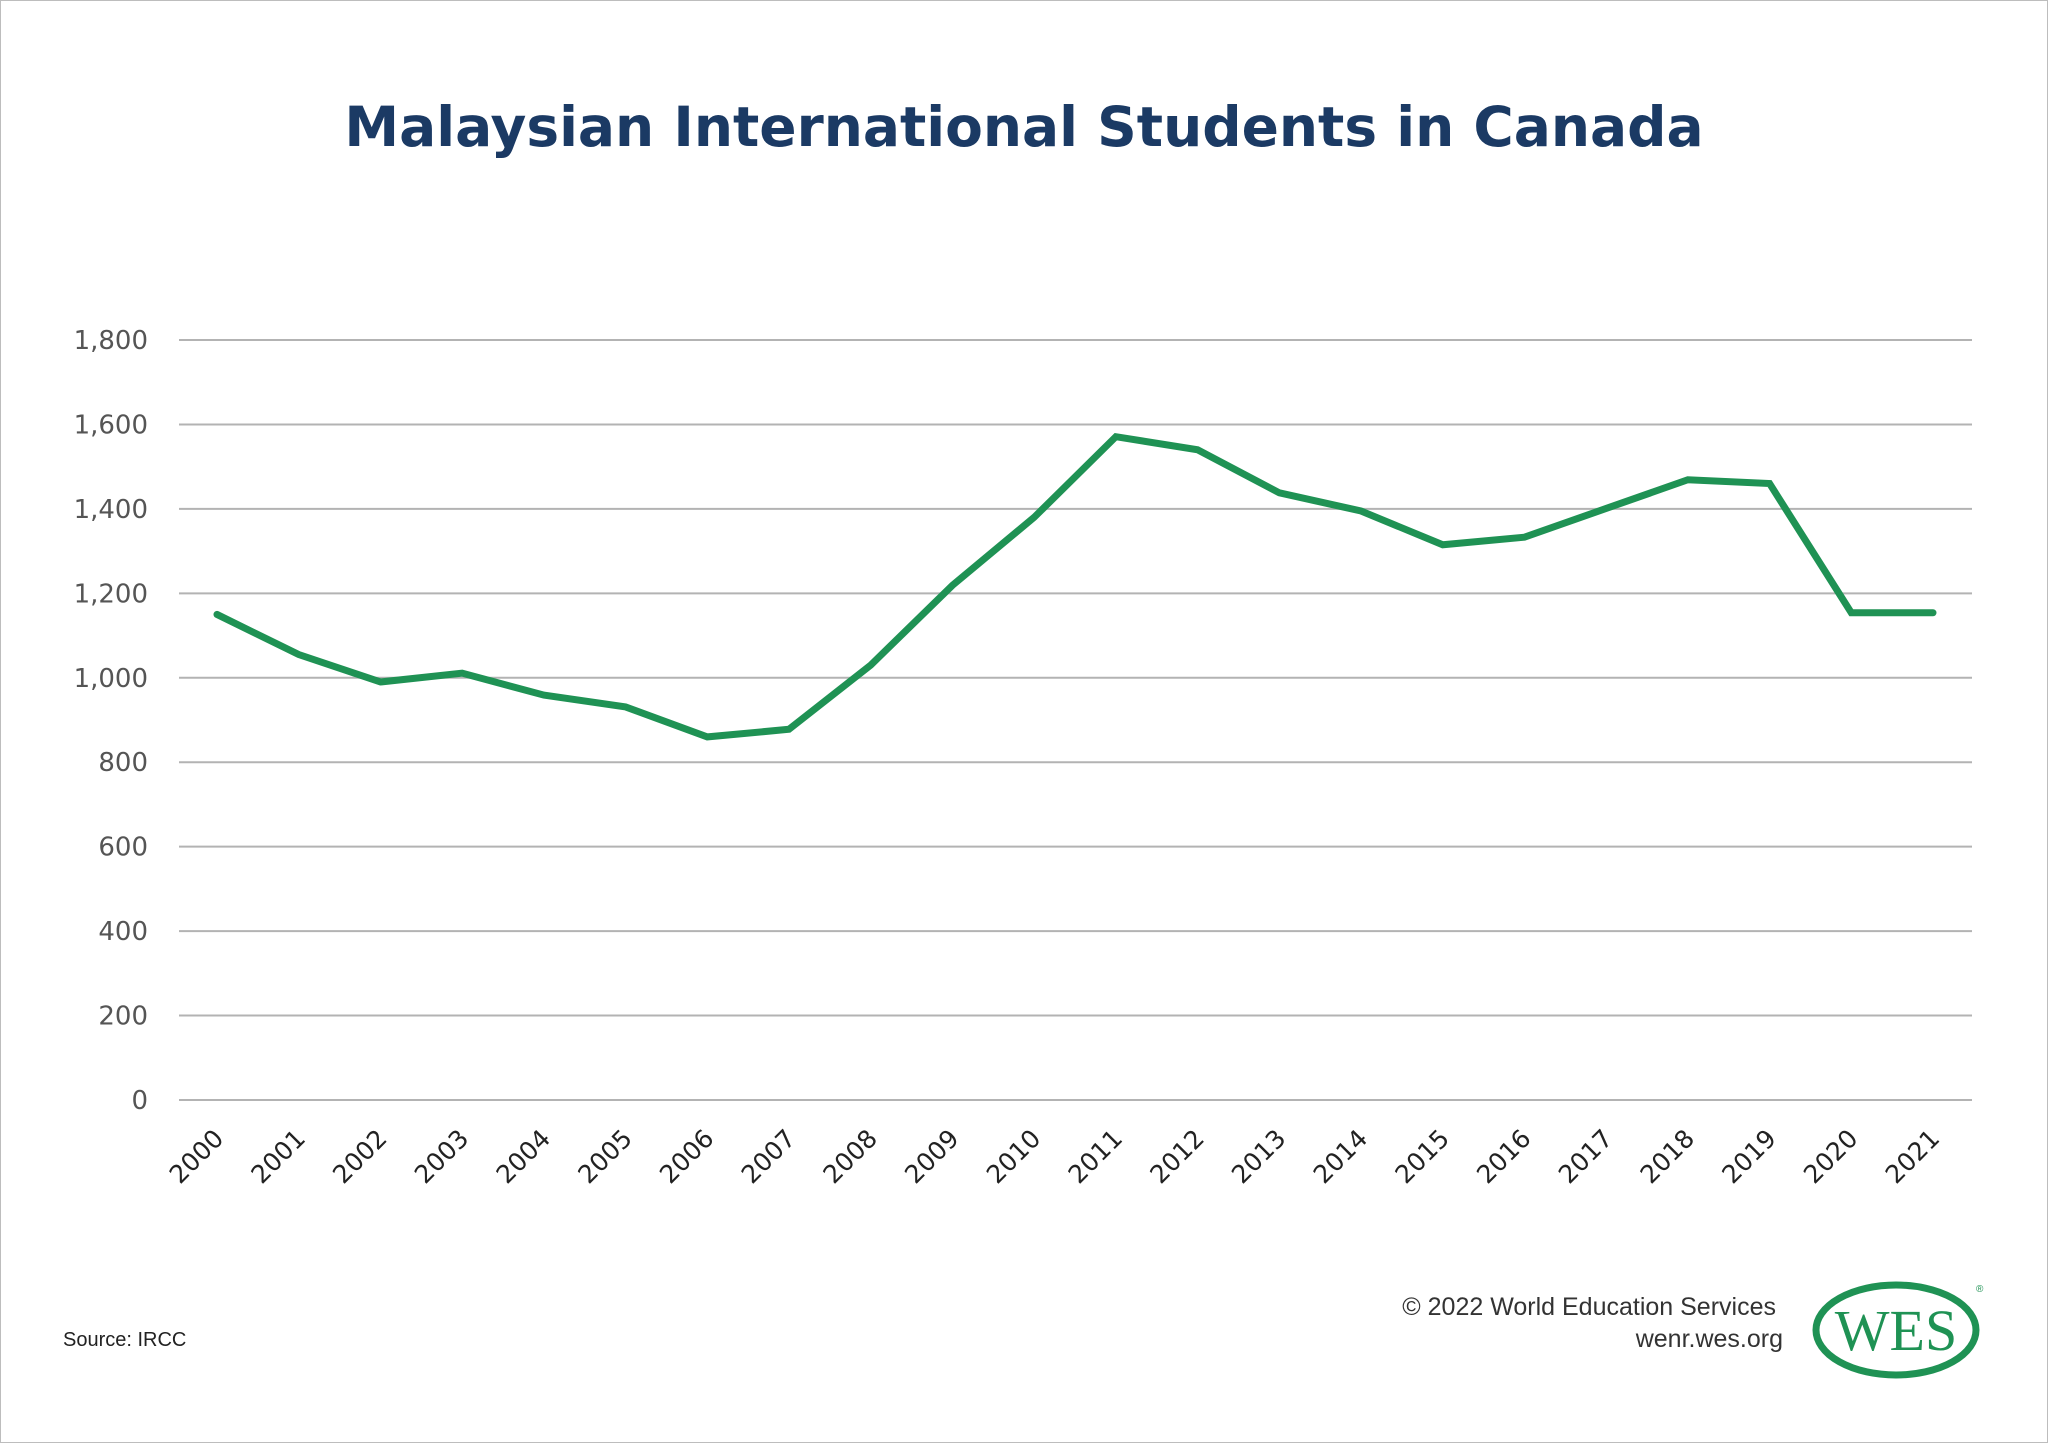  Describe the element at coordinates (1176, 1156) in the screenshot. I see `x-tick-label: 2012` at that location.